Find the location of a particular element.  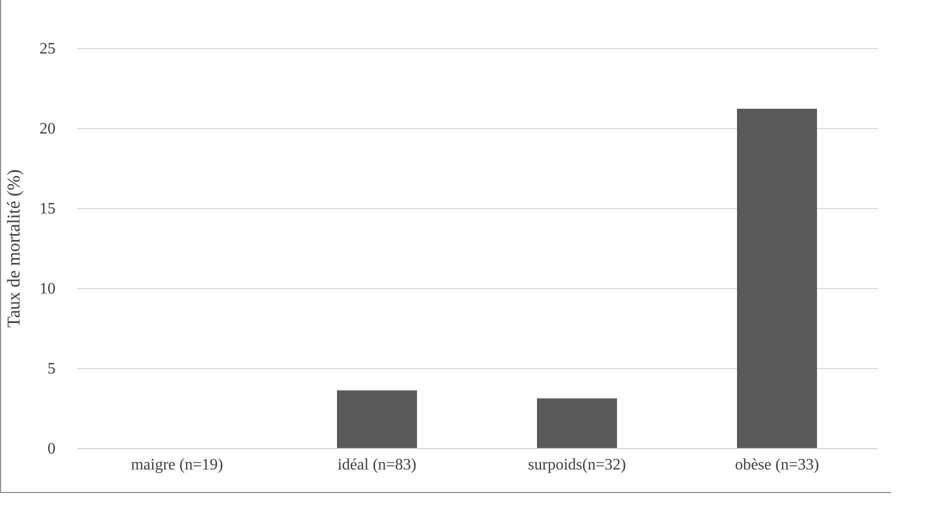

y-axis-title: Taux de mortalité (%) is located at coordinates (14, 248).